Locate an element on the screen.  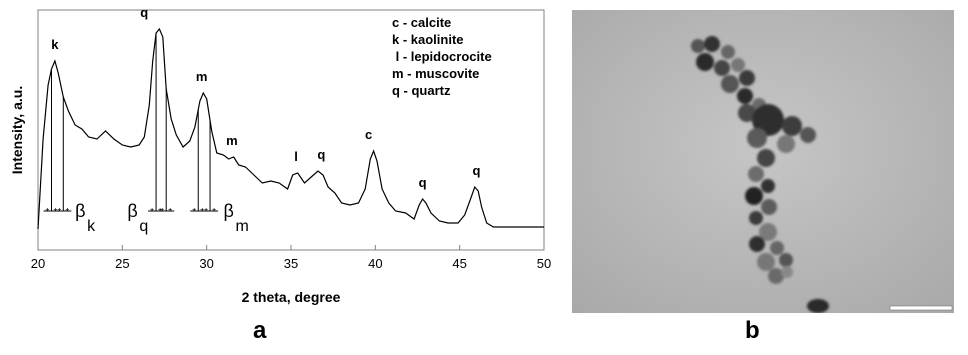
x-tick-label: 40 is located at coordinates (375, 263).